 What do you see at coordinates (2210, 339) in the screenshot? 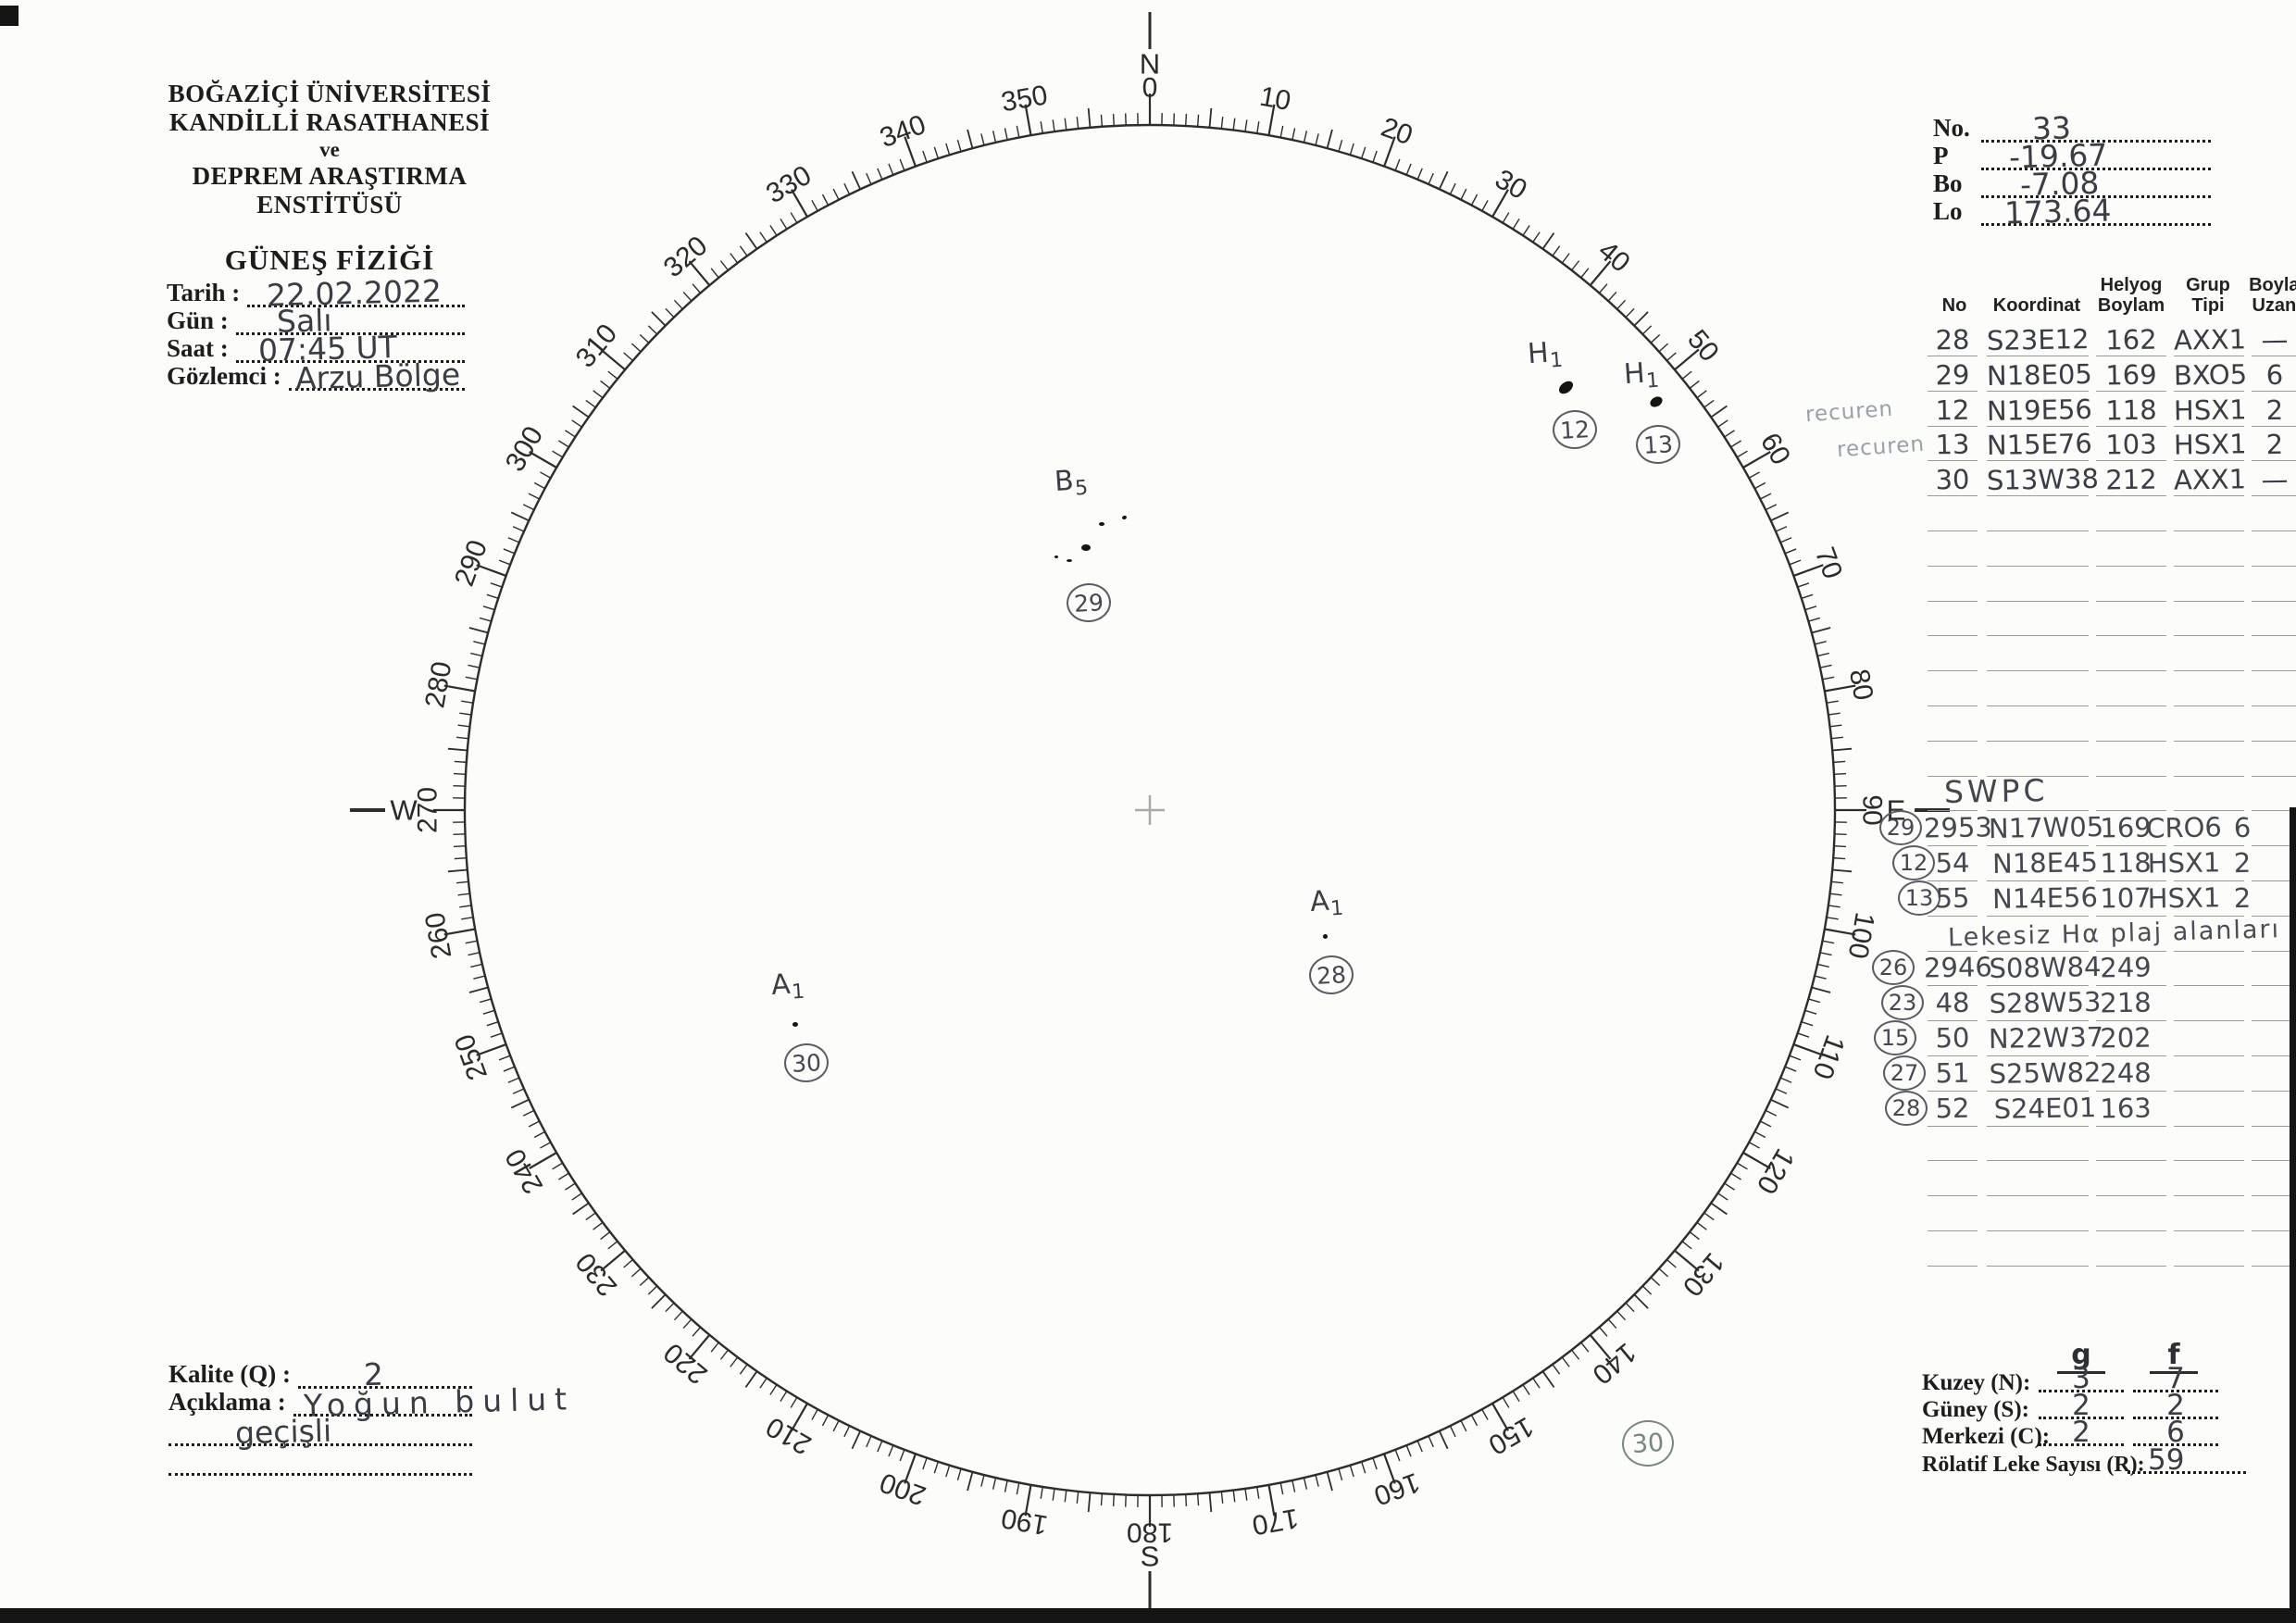
I see `group-table-cell: AXX1` at bounding box center [2210, 339].